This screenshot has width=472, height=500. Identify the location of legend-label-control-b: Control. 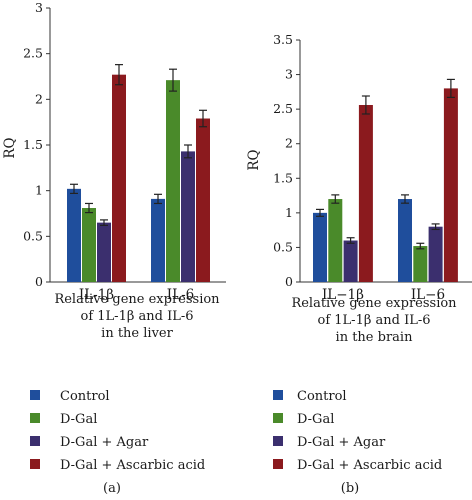
(322, 396).